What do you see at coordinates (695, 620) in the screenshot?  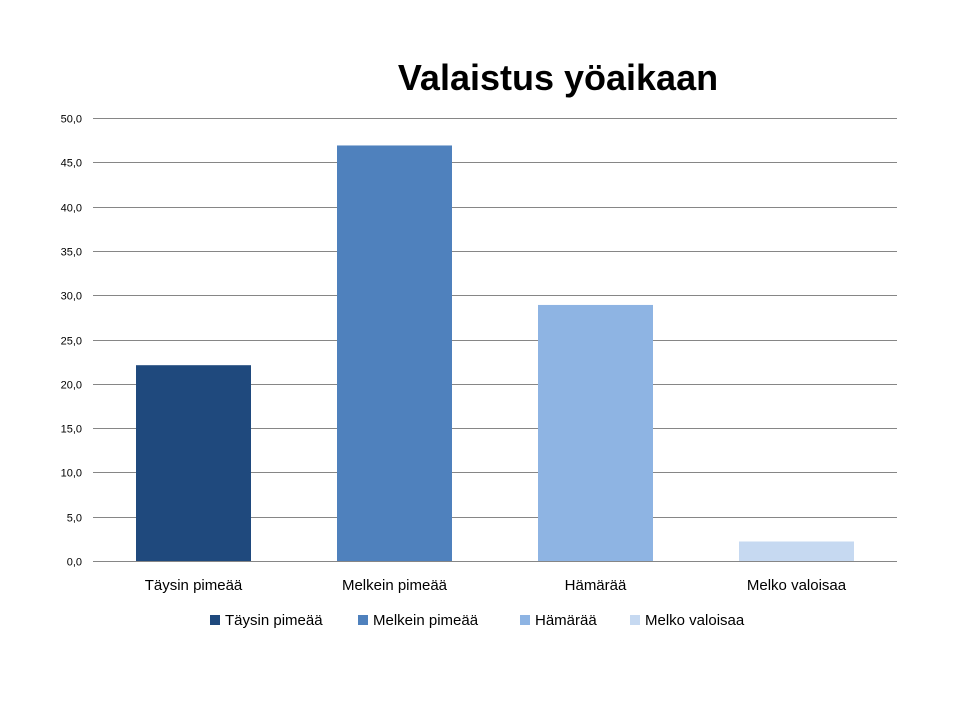 I see `legend-label: Melko valoisaa` at bounding box center [695, 620].